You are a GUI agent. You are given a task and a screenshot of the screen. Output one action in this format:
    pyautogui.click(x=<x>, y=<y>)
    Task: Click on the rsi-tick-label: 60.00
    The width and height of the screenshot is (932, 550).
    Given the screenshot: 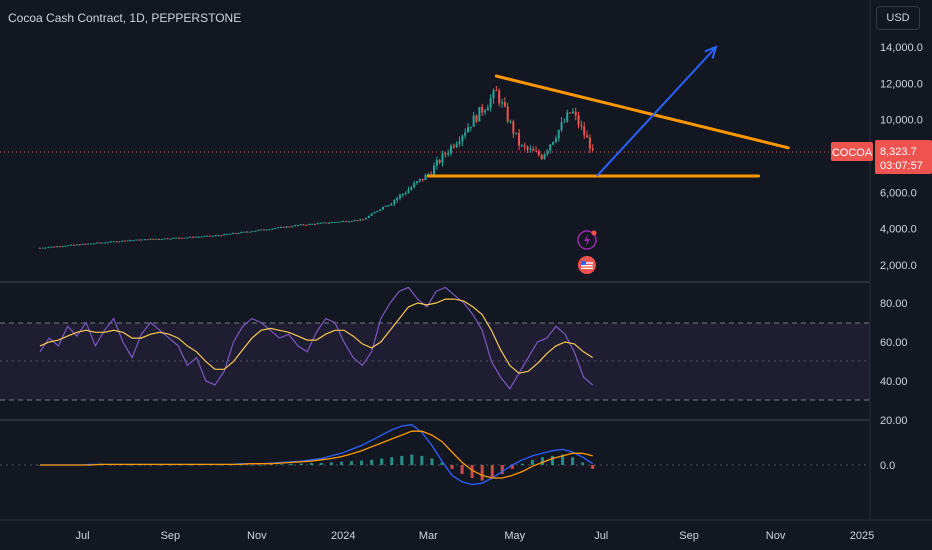 What is the action you would take?
    pyautogui.click(x=894, y=343)
    